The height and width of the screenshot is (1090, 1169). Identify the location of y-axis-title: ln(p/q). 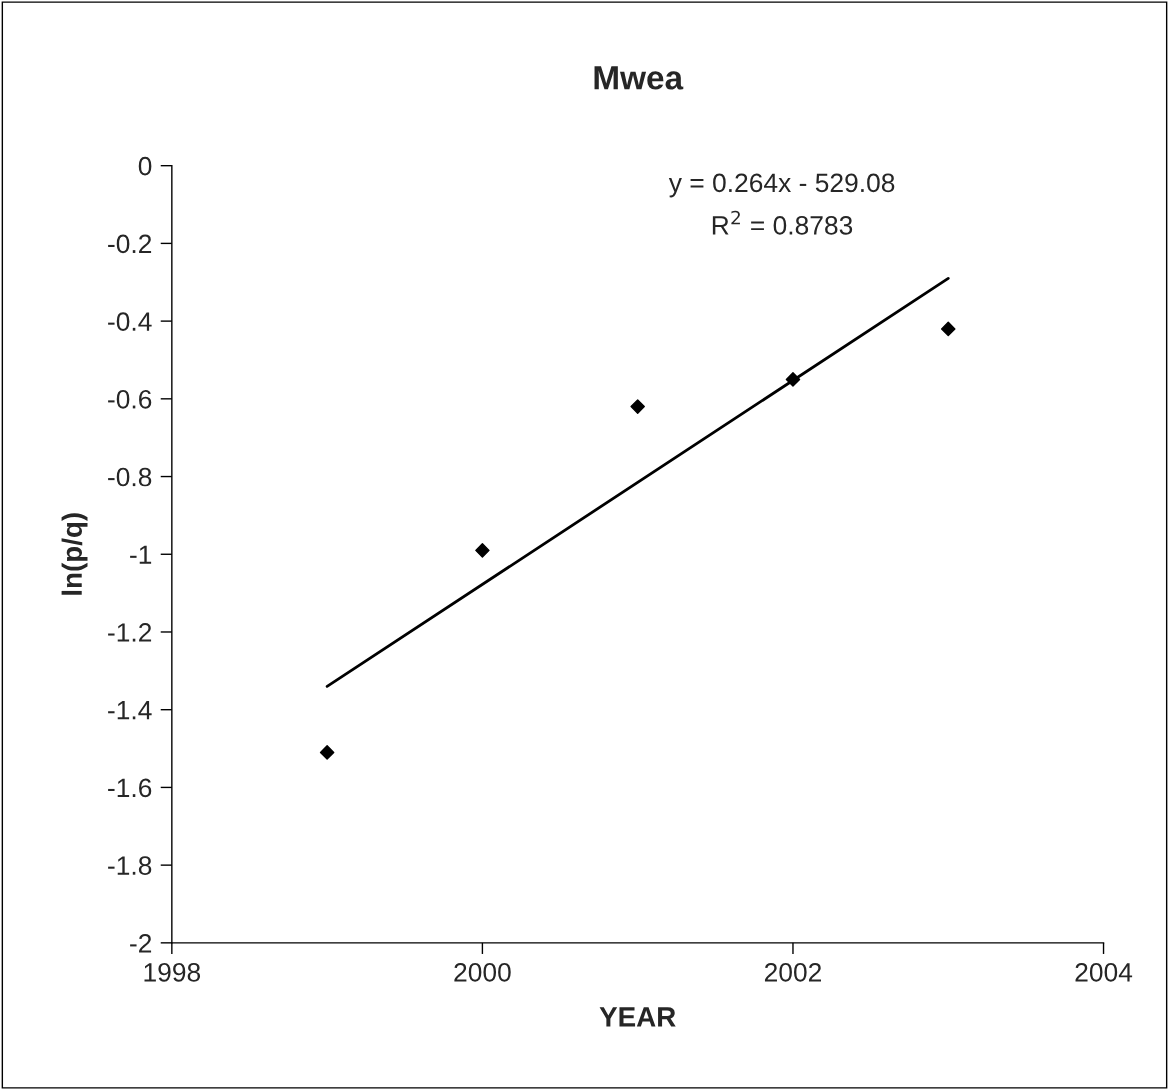
(74, 554).